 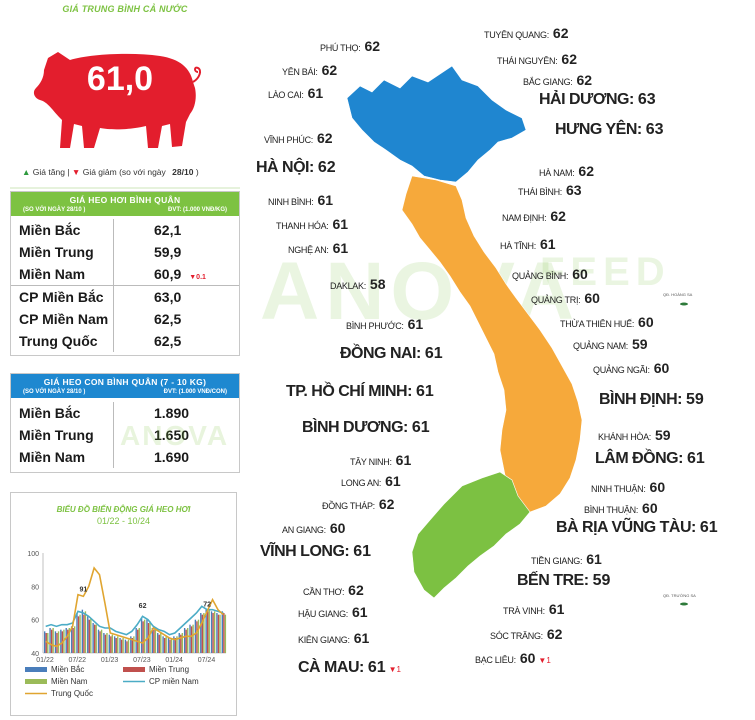 What do you see at coordinates (550, 191) in the screenshot?
I see `province-label: THÁI BÌNH: 63` at bounding box center [550, 191].